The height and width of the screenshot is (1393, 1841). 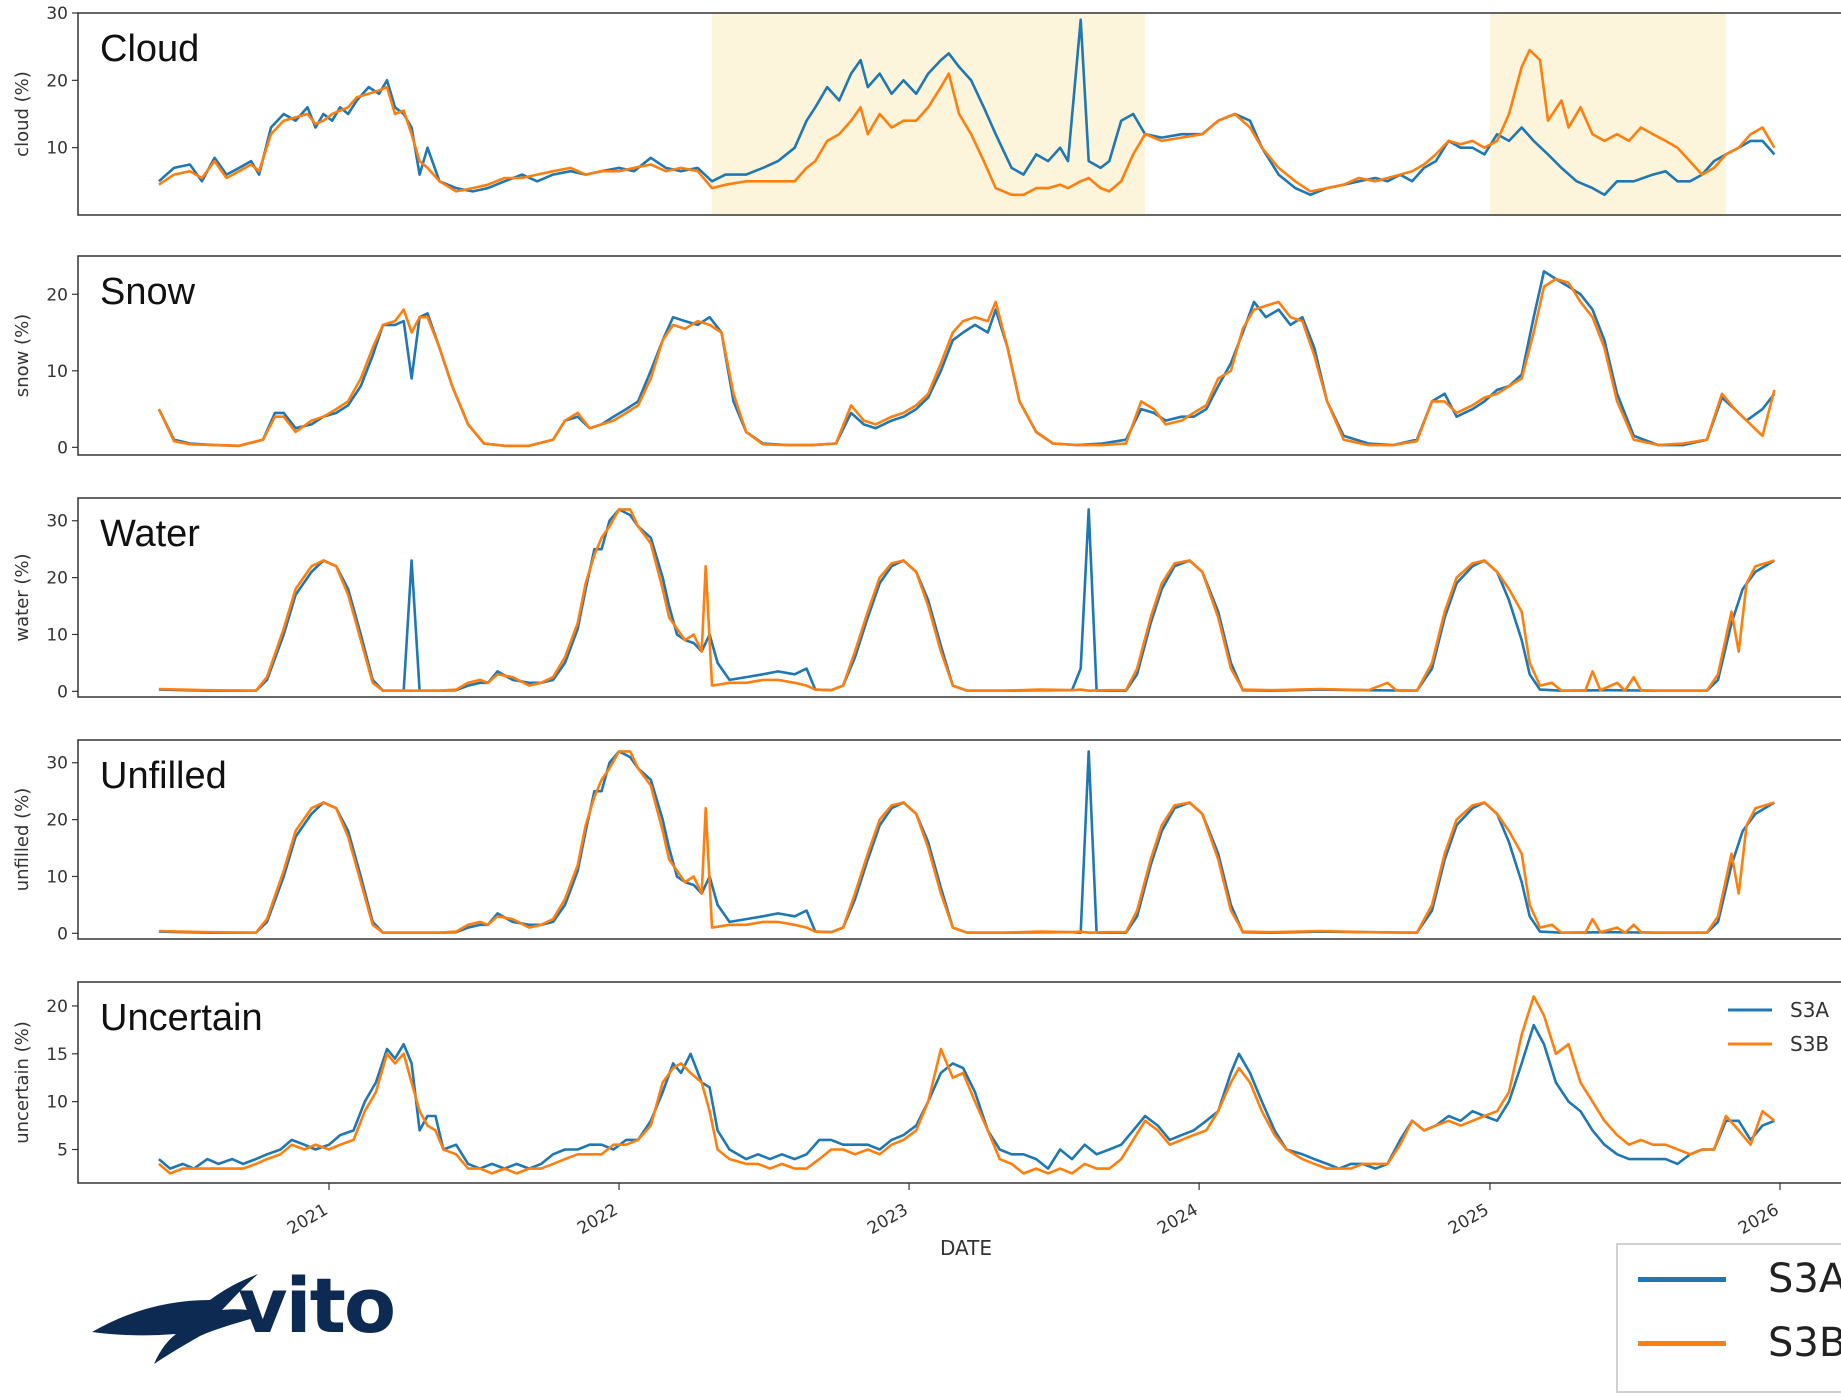 I want to click on legend-large-entry-s3a: S3A, so click(x=1736, y=1279).